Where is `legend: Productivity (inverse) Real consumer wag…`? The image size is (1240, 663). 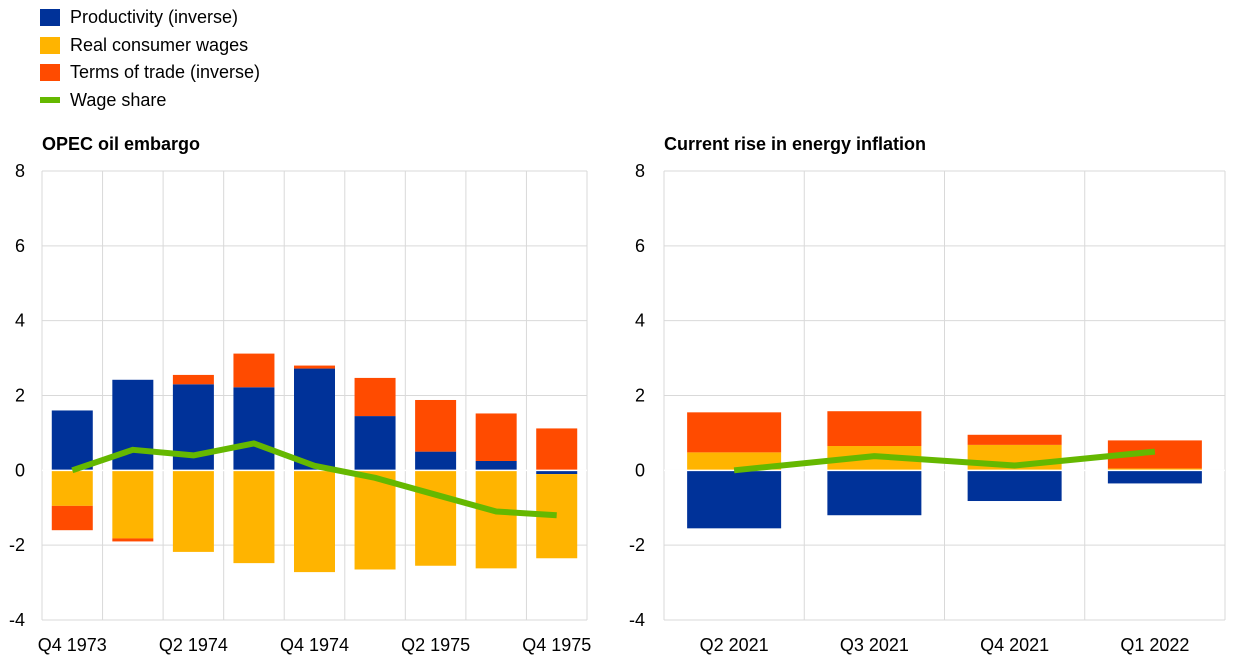
legend: Productivity (inverse) Real consumer wag… is located at coordinates (150, 59).